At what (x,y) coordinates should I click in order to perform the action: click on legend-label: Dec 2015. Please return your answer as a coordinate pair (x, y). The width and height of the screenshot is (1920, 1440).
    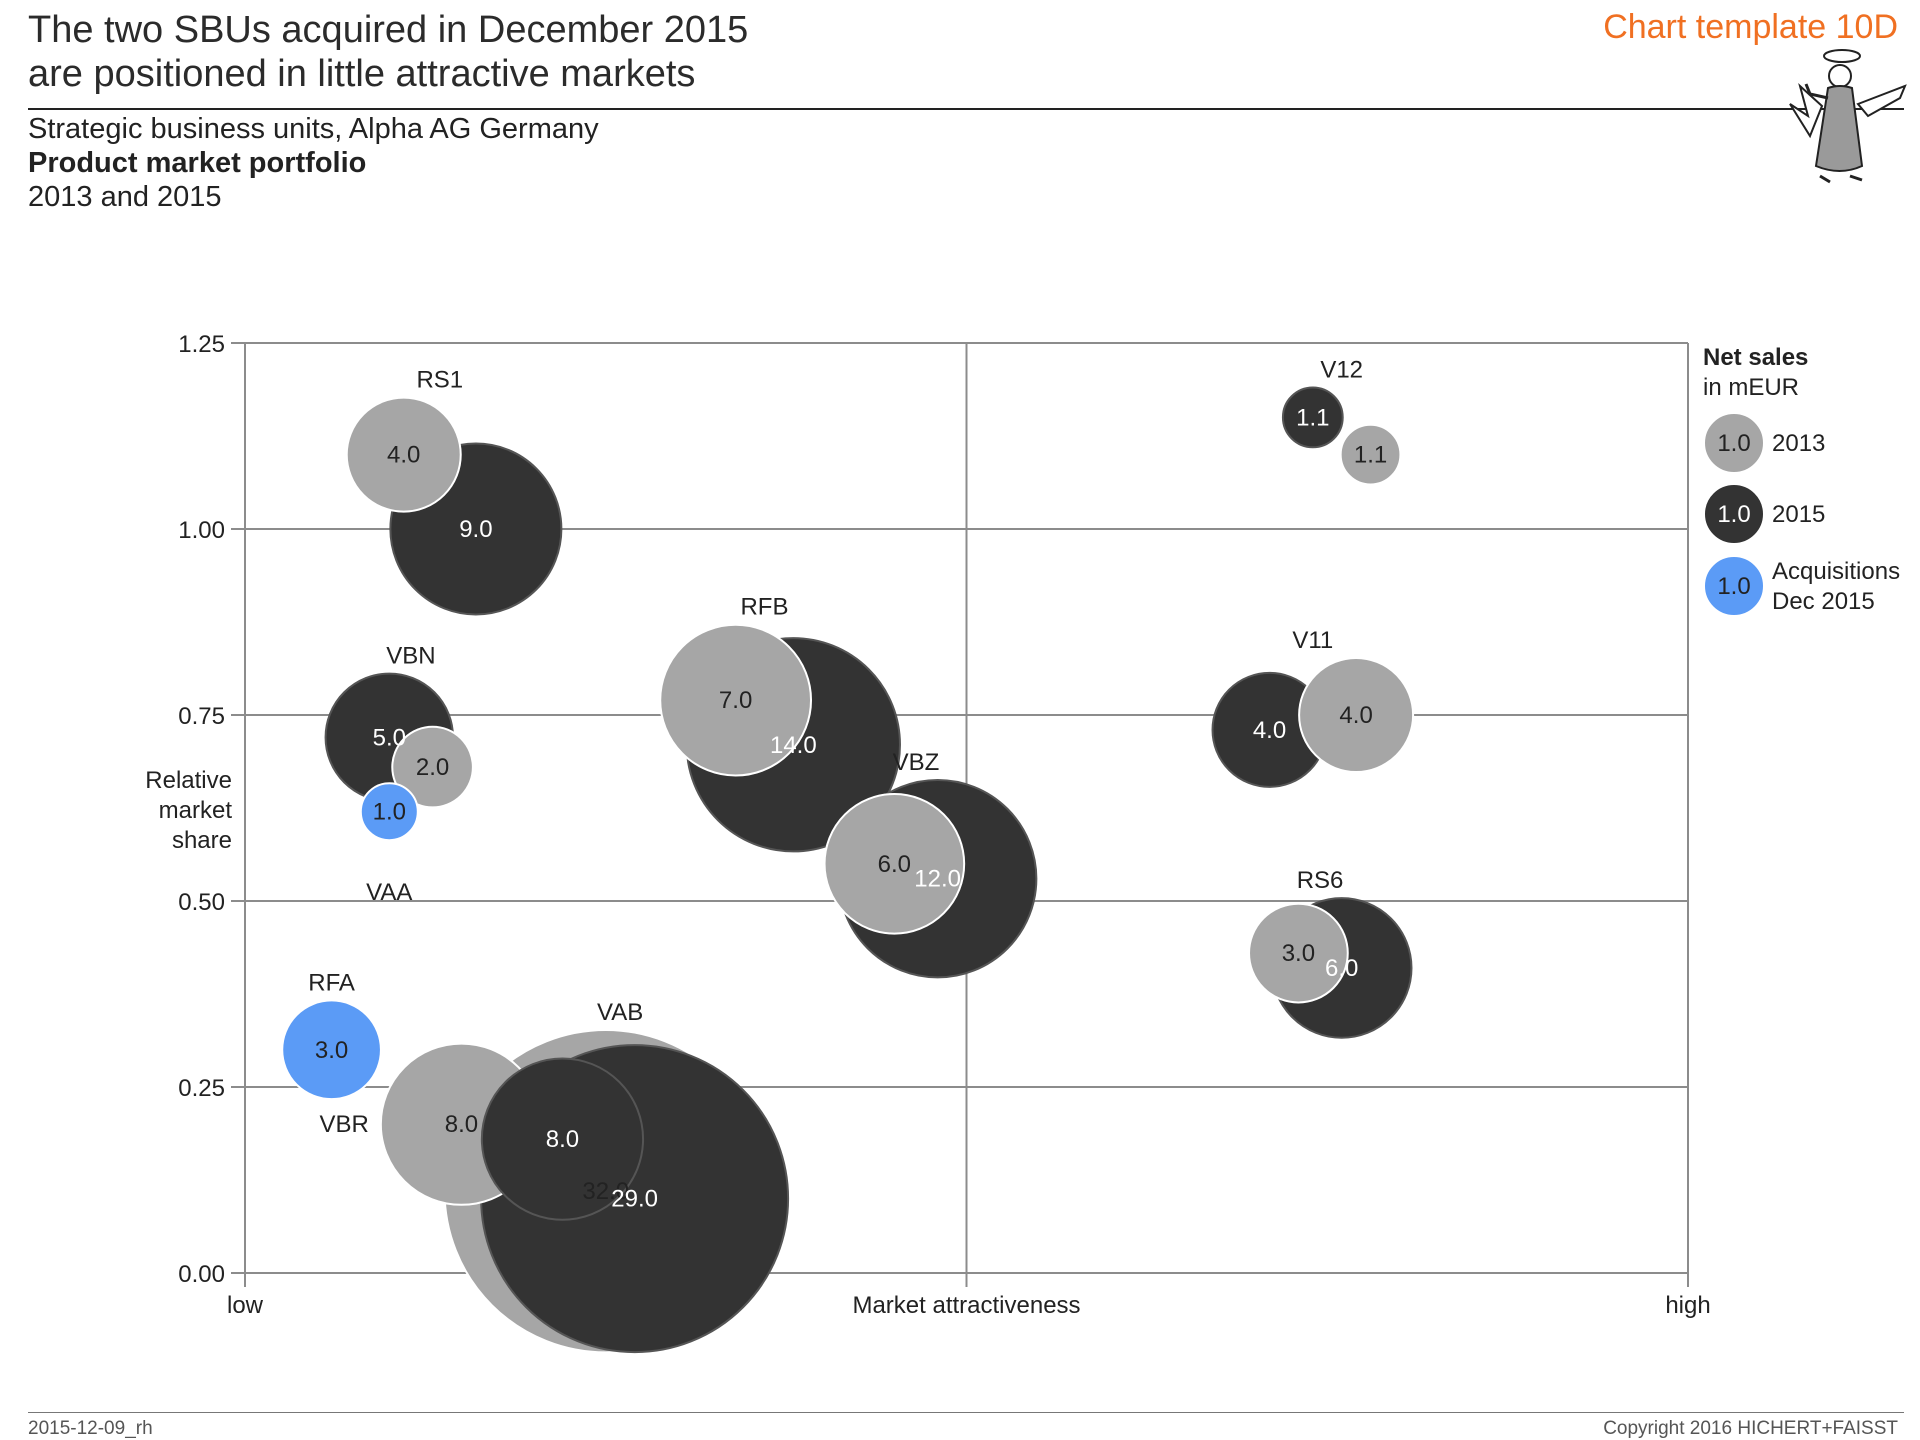
    Looking at the image, I should click on (1823, 601).